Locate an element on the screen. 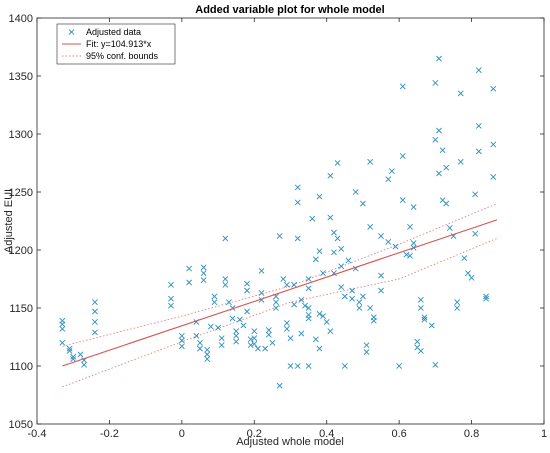 This screenshot has height=453, width=550. y-tick-label: 1050 is located at coordinates (21, 425).